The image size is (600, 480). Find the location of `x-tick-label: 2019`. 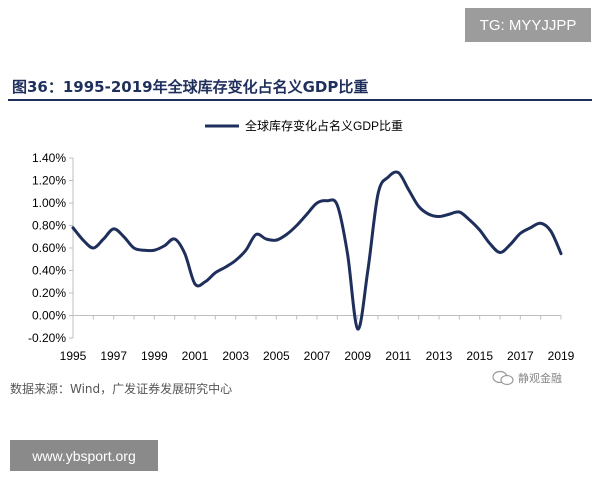

x-tick-label: 2019 is located at coordinates (561, 356).